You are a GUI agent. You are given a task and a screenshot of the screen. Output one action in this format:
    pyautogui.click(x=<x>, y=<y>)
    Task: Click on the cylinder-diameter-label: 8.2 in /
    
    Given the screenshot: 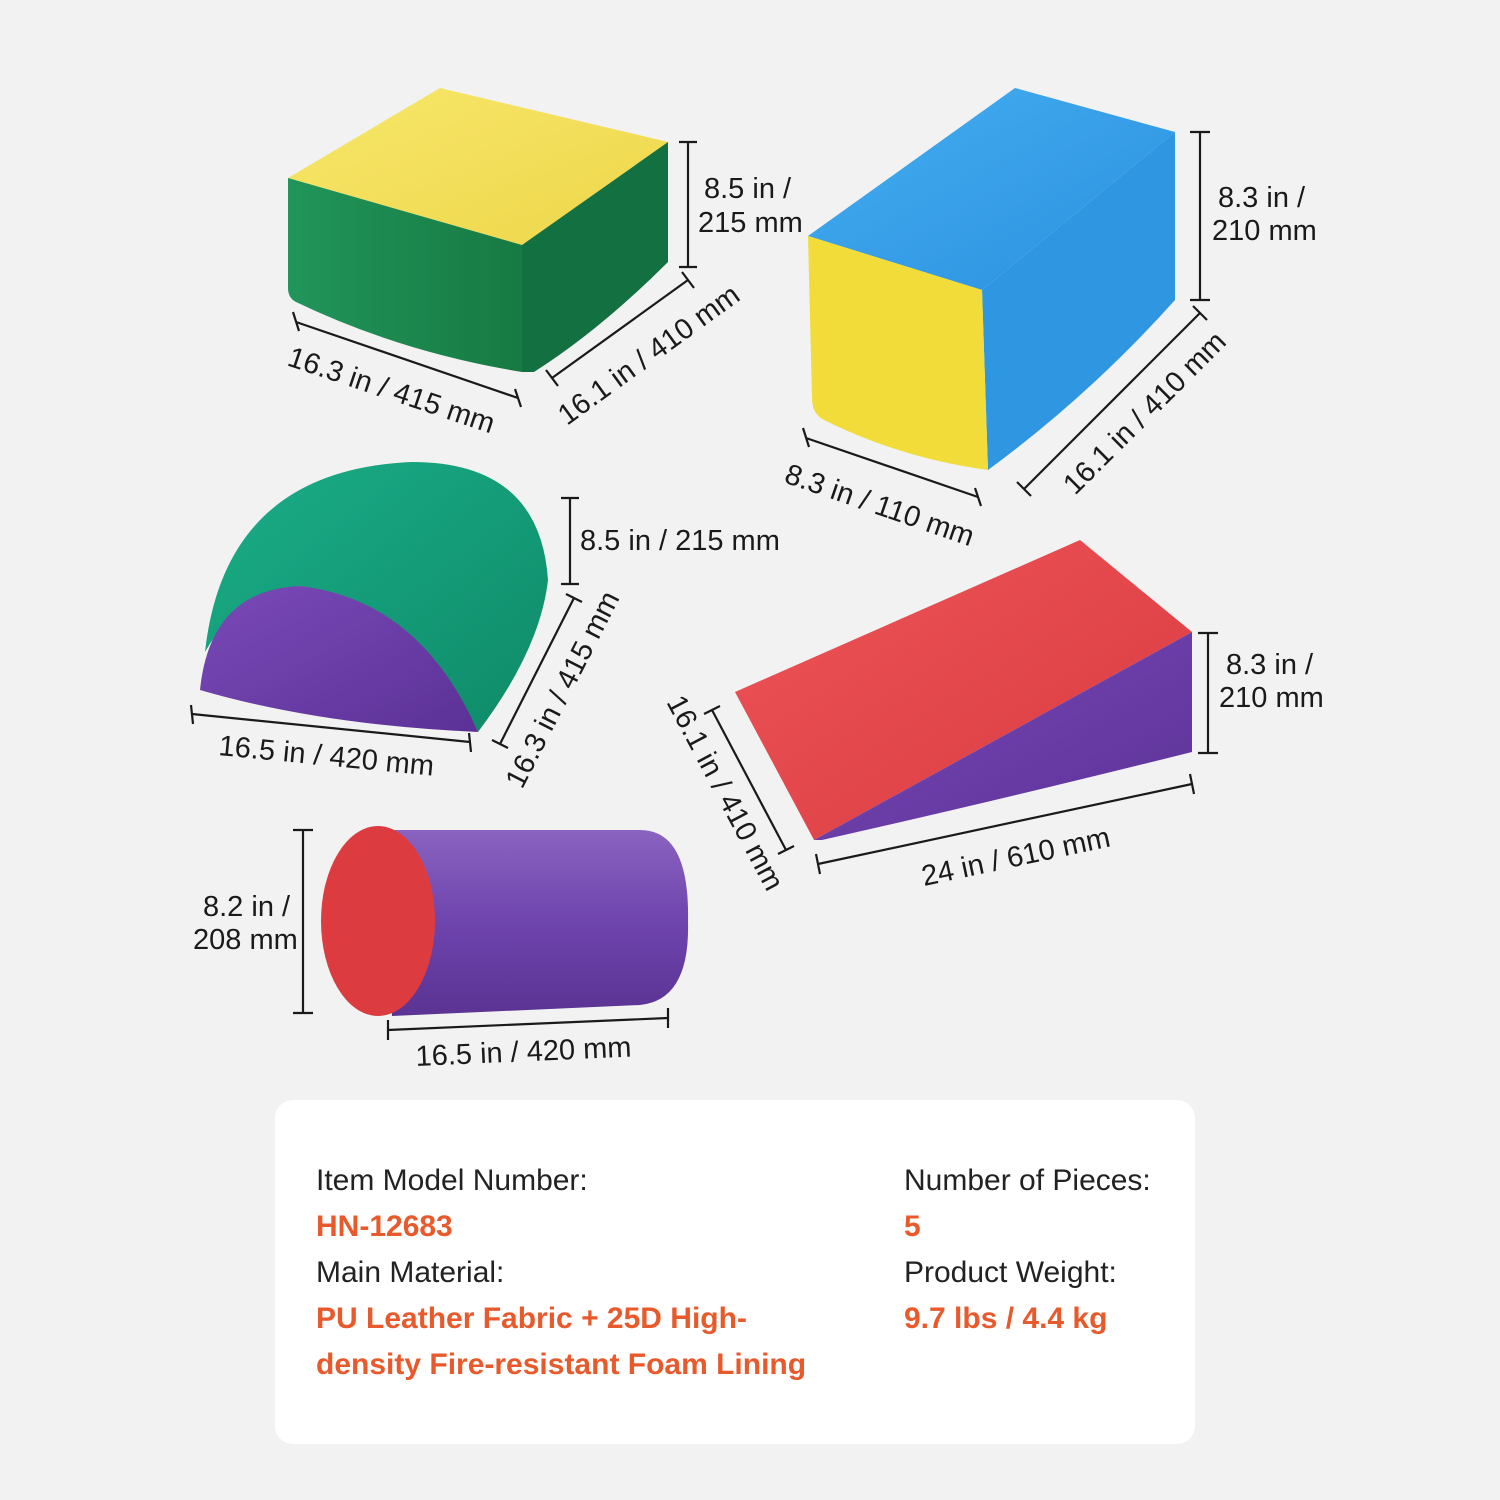 What is the action you would take?
    pyautogui.click(x=247, y=907)
    